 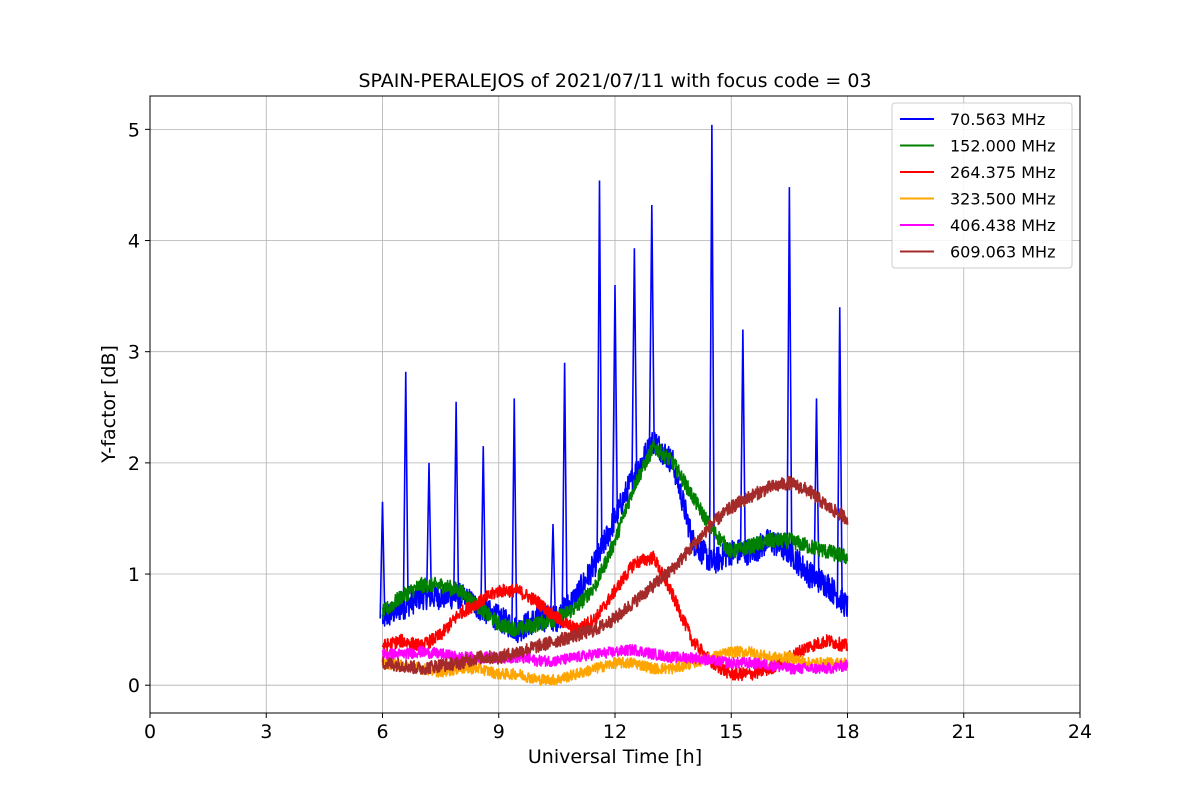 I want to click on legend-label: 406.438 MHz, so click(x=1002, y=225).